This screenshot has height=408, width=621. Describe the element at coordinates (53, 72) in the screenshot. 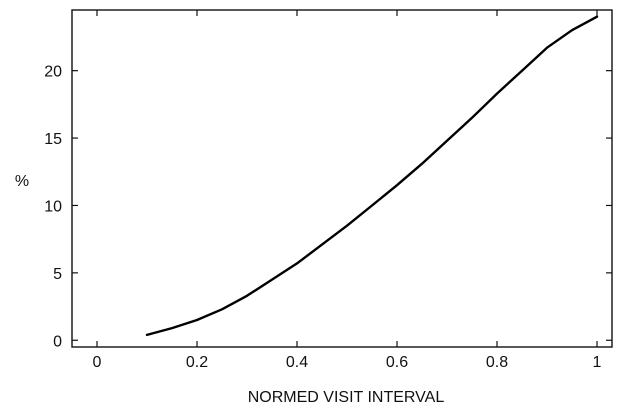

I see `y-tick-label: 20` at that location.